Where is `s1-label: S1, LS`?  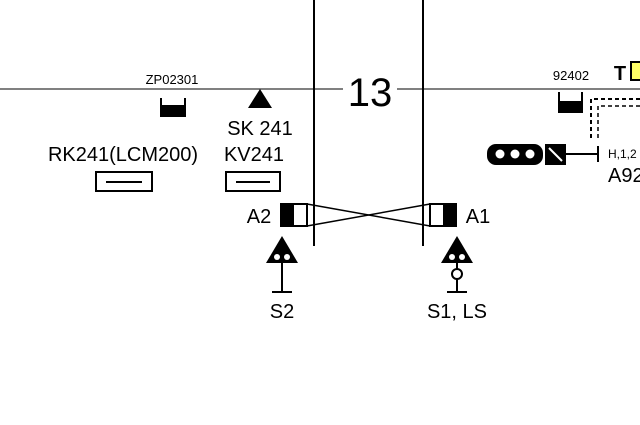
s1-label: S1, LS is located at coordinates (457, 312).